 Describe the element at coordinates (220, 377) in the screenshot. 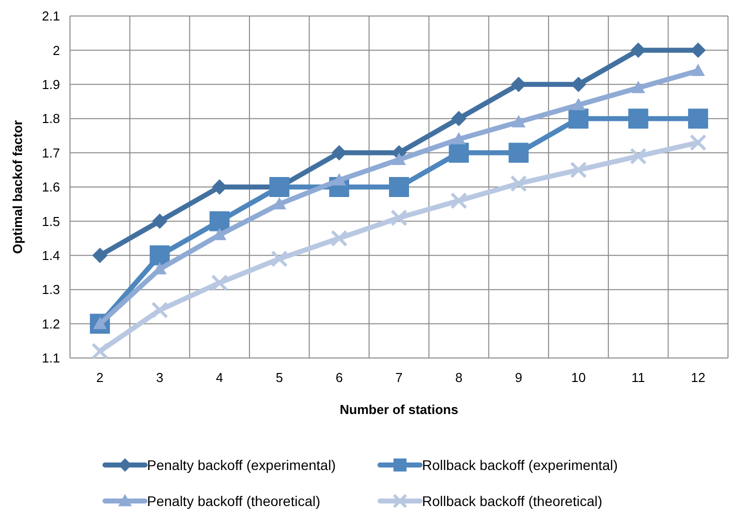

I see `x-tick-label: 4` at that location.